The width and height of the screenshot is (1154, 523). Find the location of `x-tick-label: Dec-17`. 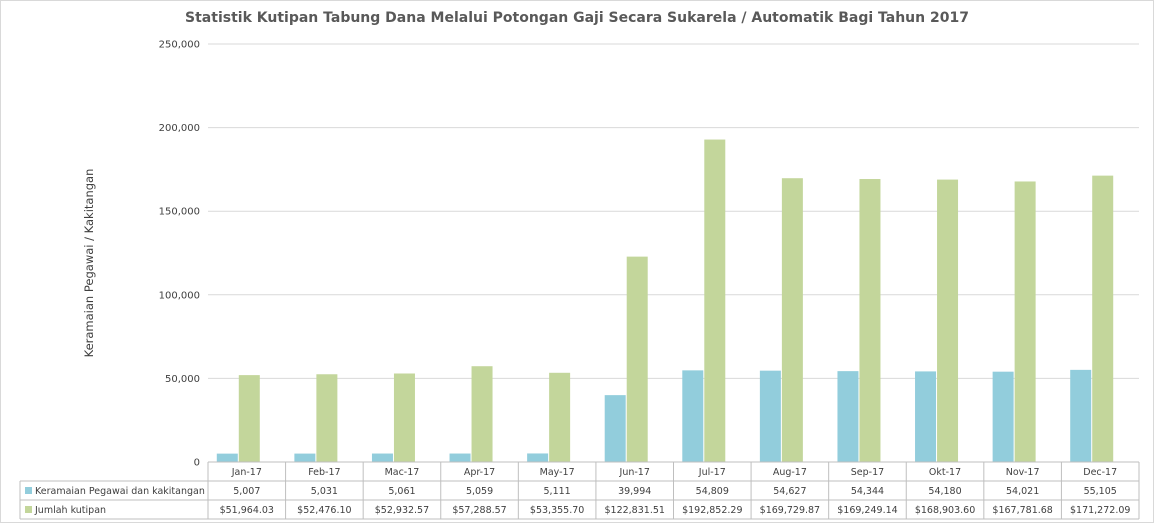

x-tick-label: Dec-17 is located at coordinates (1100, 472).